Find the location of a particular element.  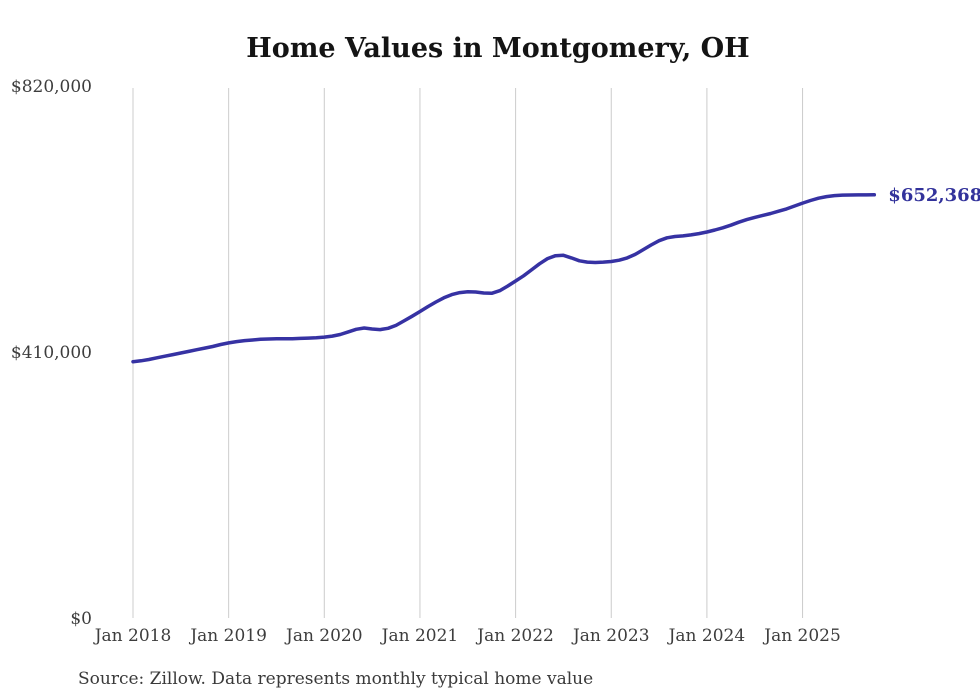

y-tick-label: $0 is located at coordinates (81, 619).